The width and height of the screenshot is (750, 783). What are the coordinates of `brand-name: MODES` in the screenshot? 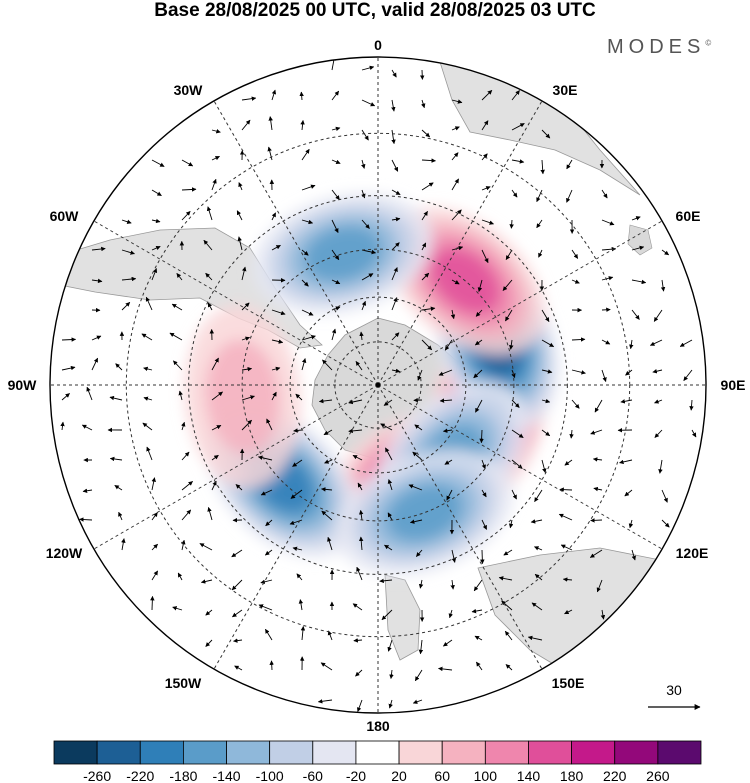 It's located at (656, 47).